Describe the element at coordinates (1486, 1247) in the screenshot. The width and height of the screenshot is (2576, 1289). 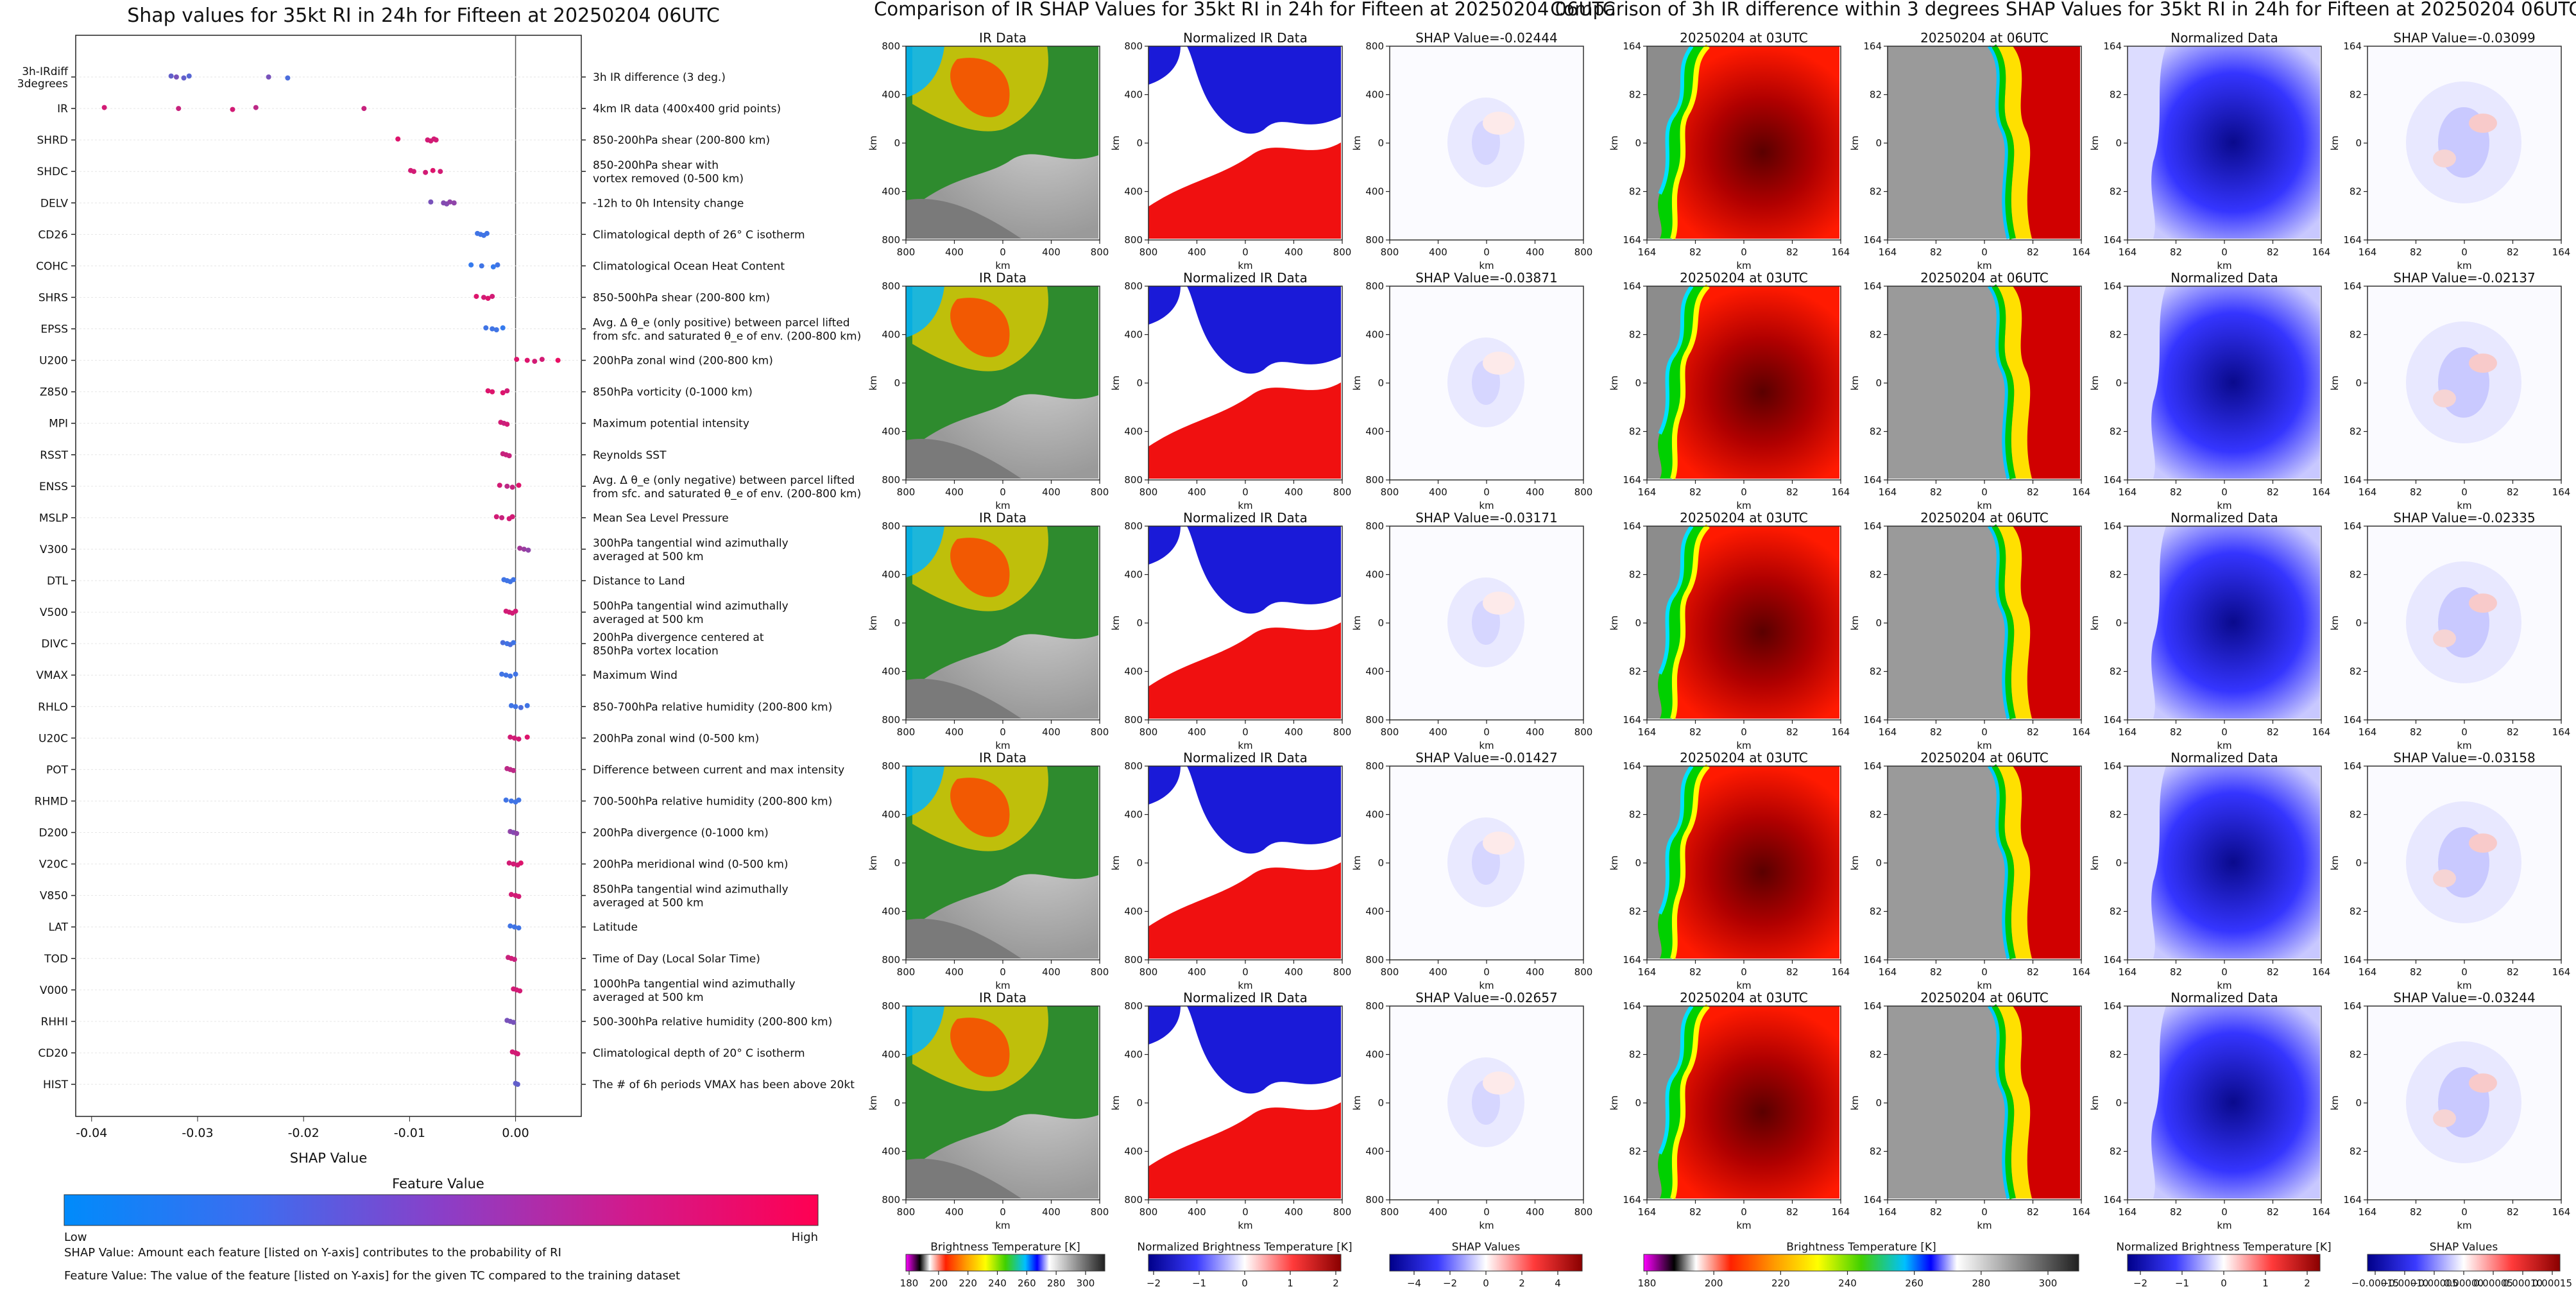
I see `colorbar-label: SHAP Values` at that location.